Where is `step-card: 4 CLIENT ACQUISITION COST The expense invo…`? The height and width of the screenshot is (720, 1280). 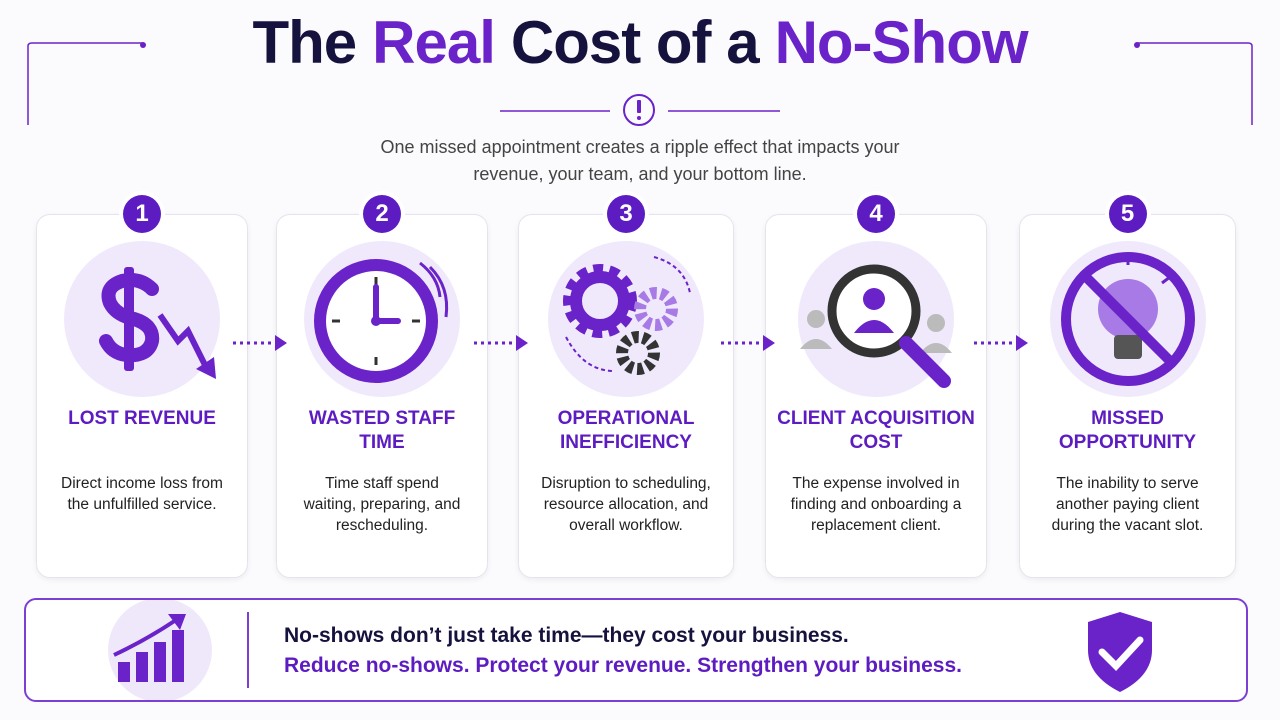 step-card: 4 CLIENT ACQUISITION COST The expense invo… is located at coordinates (876, 386).